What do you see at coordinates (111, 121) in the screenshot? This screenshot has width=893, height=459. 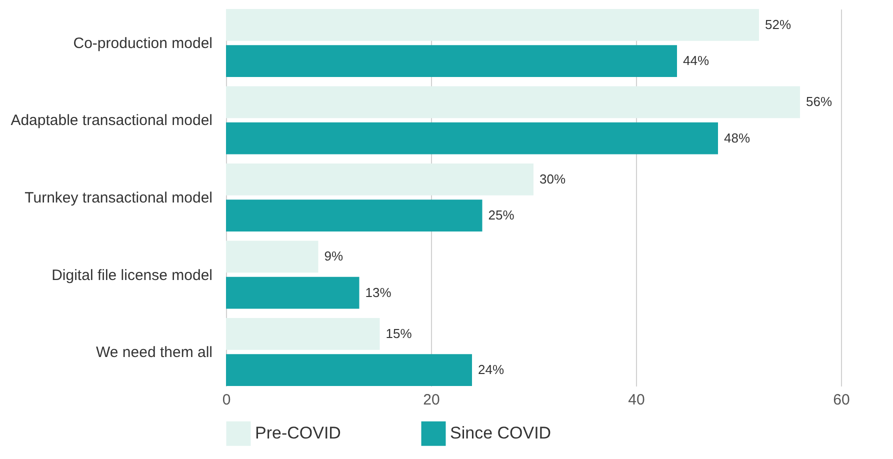 I see `y-tick-label: Adaptable transactional model` at bounding box center [111, 121].